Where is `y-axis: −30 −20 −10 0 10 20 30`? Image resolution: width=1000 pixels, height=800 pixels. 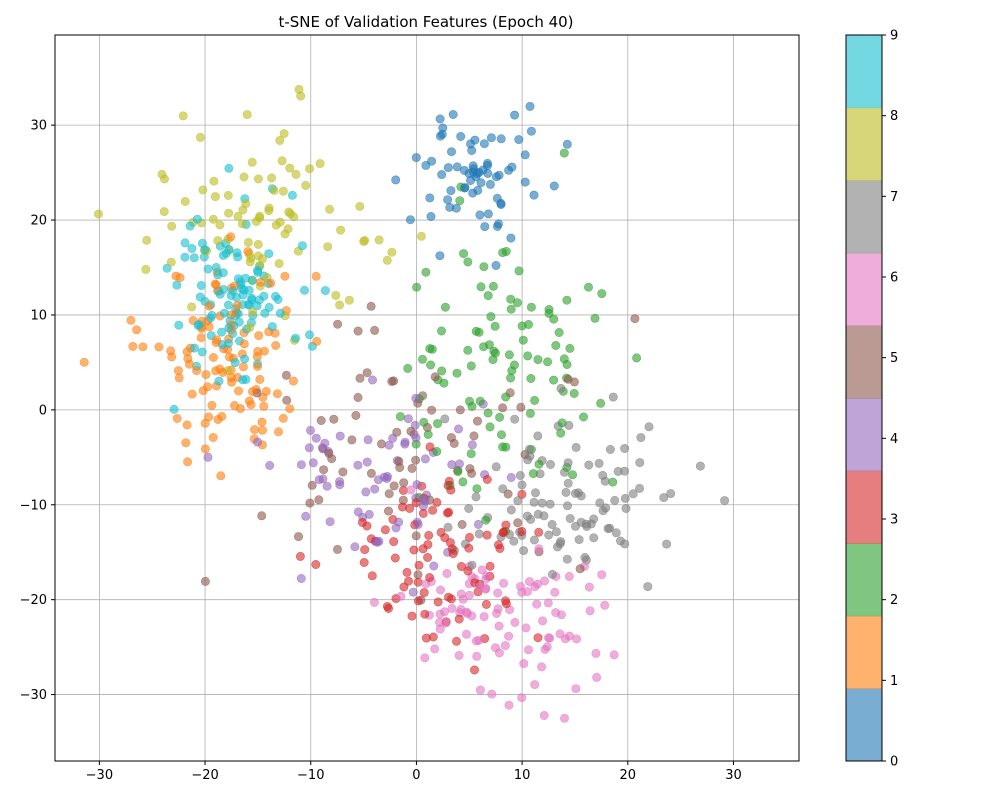 y-axis: −30 −20 −10 0 10 20 30 is located at coordinates (37, 411).